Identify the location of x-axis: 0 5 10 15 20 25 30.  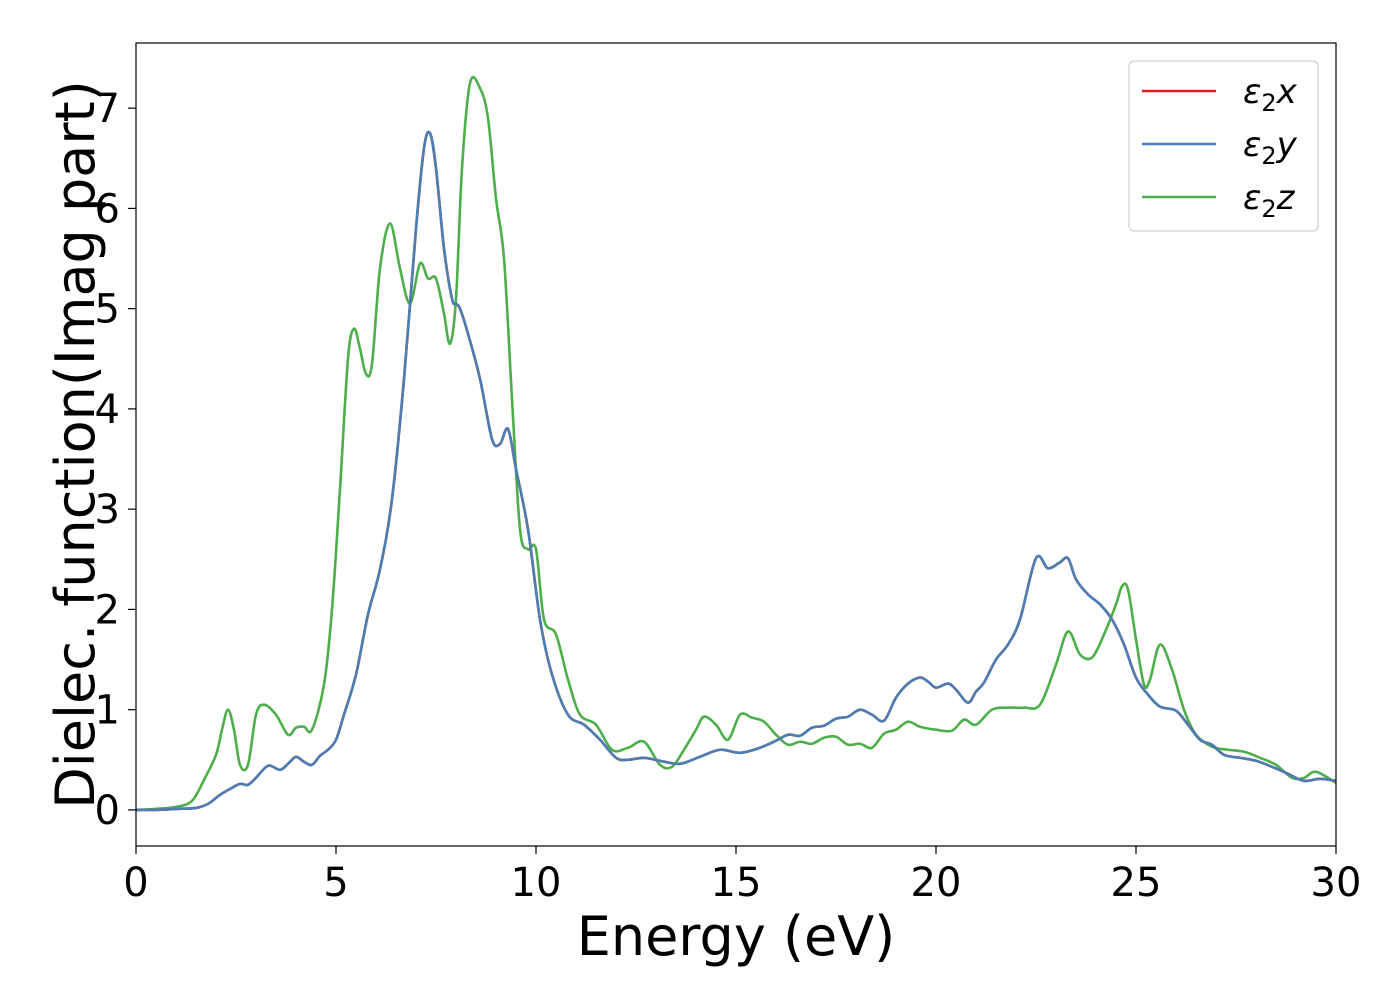
(742, 876).